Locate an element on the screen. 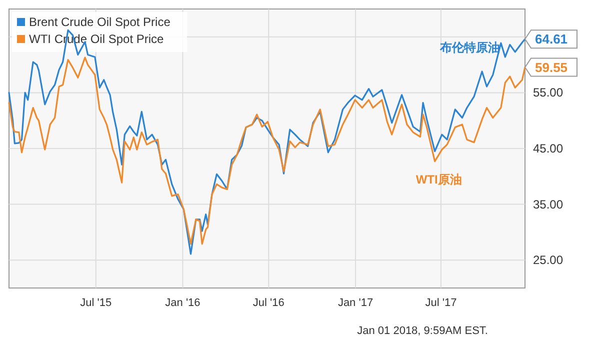  x-tick-label: Jul '17 is located at coordinates (441, 303).